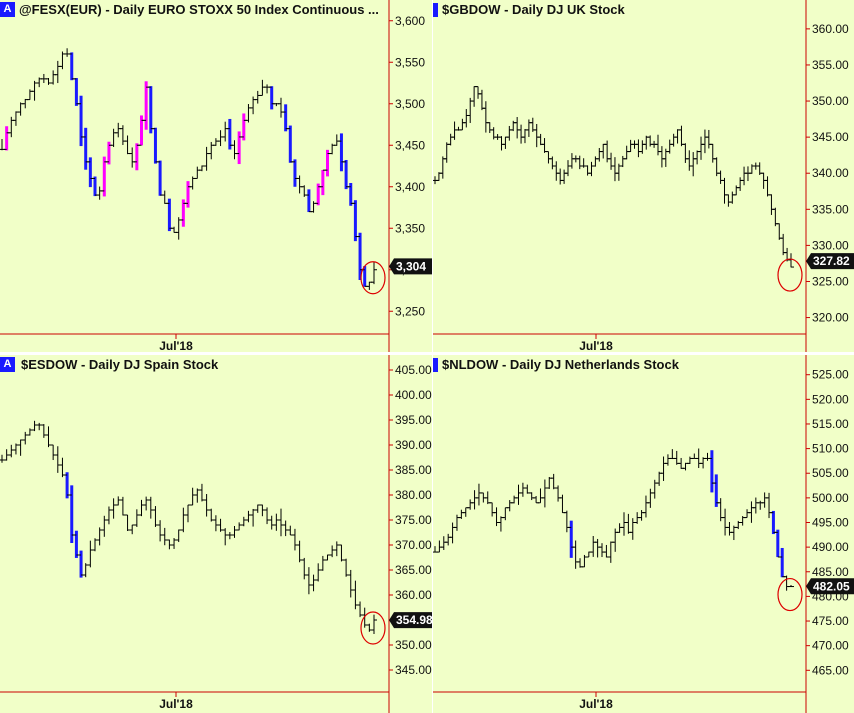 The image size is (854, 713). What do you see at coordinates (830, 137) in the screenshot?
I see `y-tick-label: 345.00` at bounding box center [830, 137].